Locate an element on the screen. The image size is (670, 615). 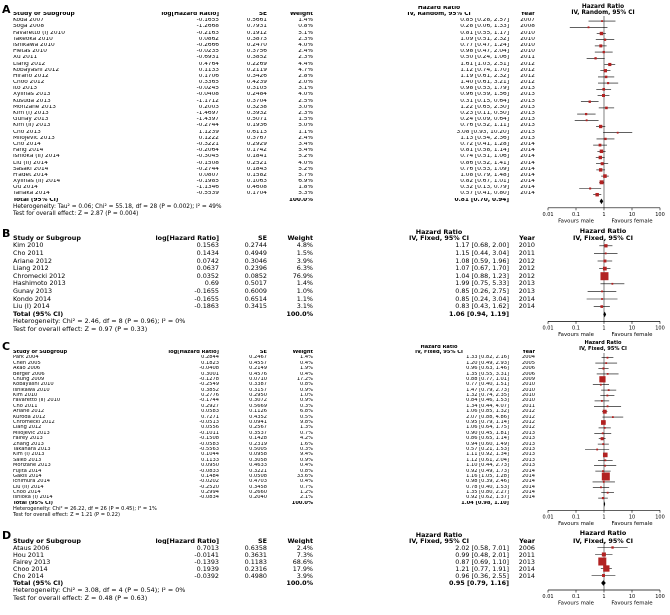
favours-right-label: Favours female is located at coordinates (632, 335).